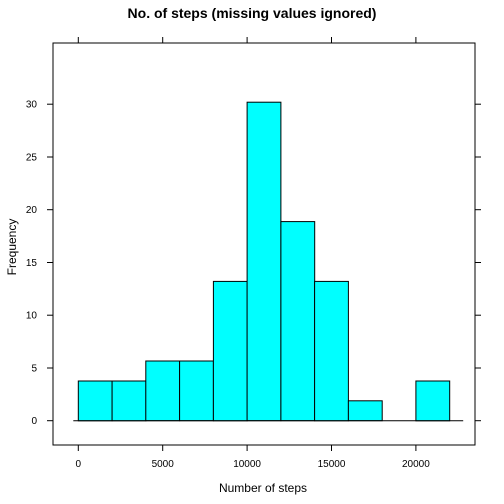 This screenshot has width=504, height=504. Describe the element at coordinates (32, 316) in the screenshot. I see `y-tick-label-2: 10` at that location.